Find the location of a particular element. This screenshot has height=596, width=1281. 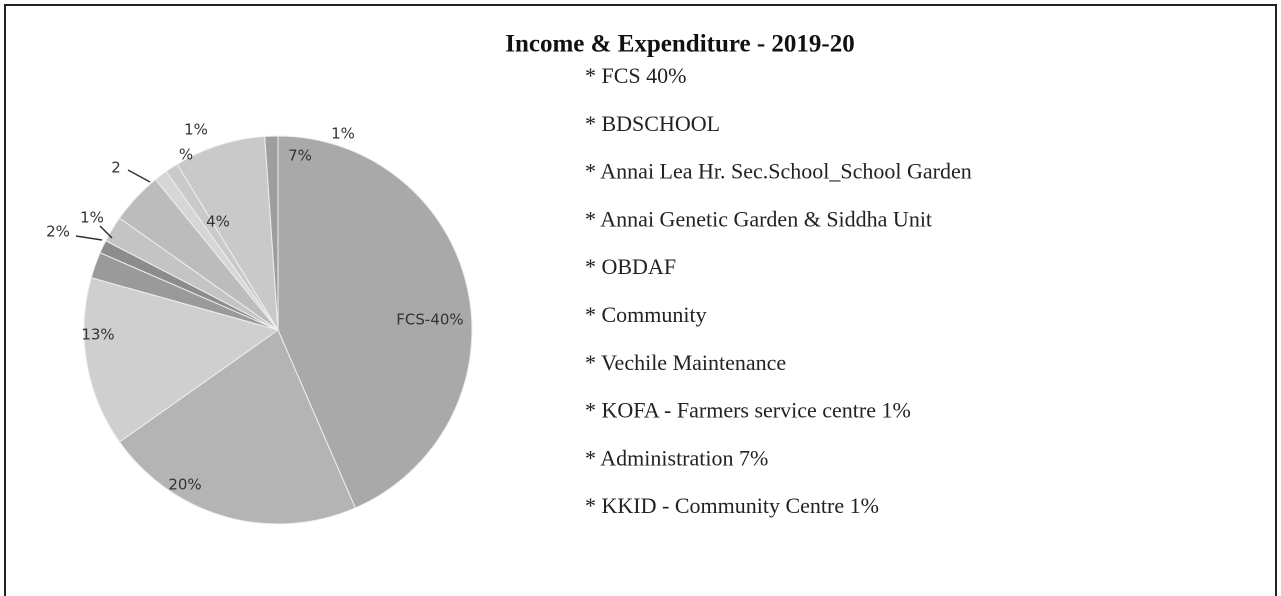

data-label: 2 is located at coordinates (116, 168).